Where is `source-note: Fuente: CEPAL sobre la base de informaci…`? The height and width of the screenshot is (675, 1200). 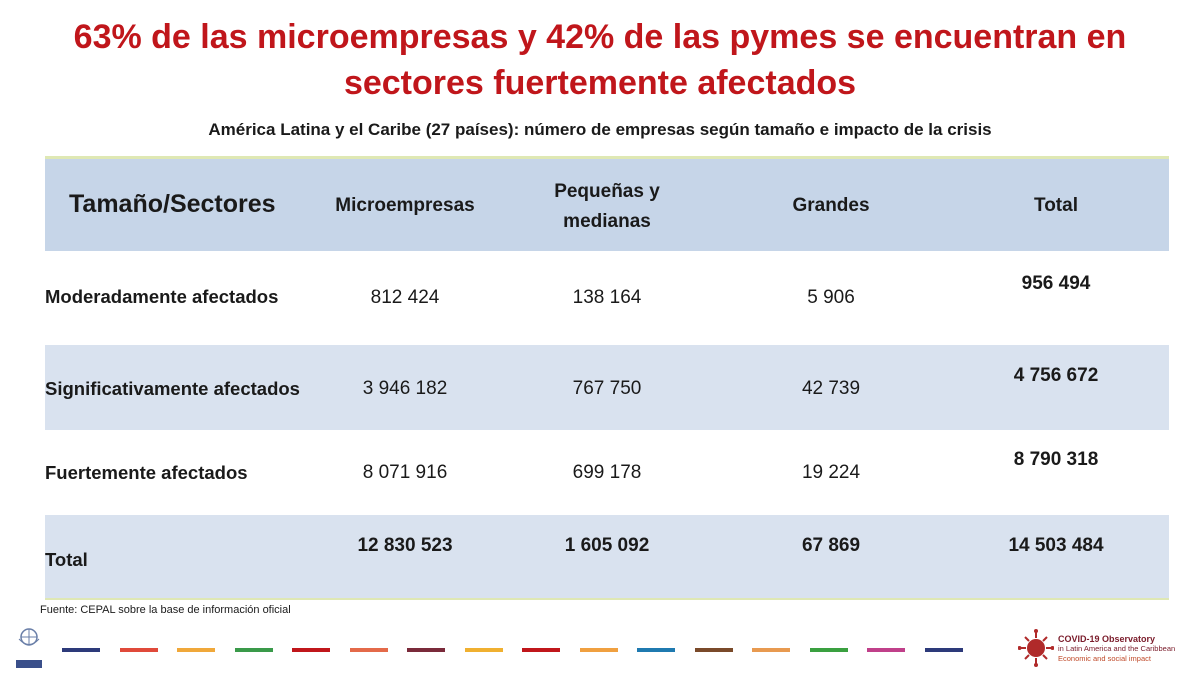
source-note: Fuente: CEPAL sobre la base de informaci… is located at coordinates (165, 610).